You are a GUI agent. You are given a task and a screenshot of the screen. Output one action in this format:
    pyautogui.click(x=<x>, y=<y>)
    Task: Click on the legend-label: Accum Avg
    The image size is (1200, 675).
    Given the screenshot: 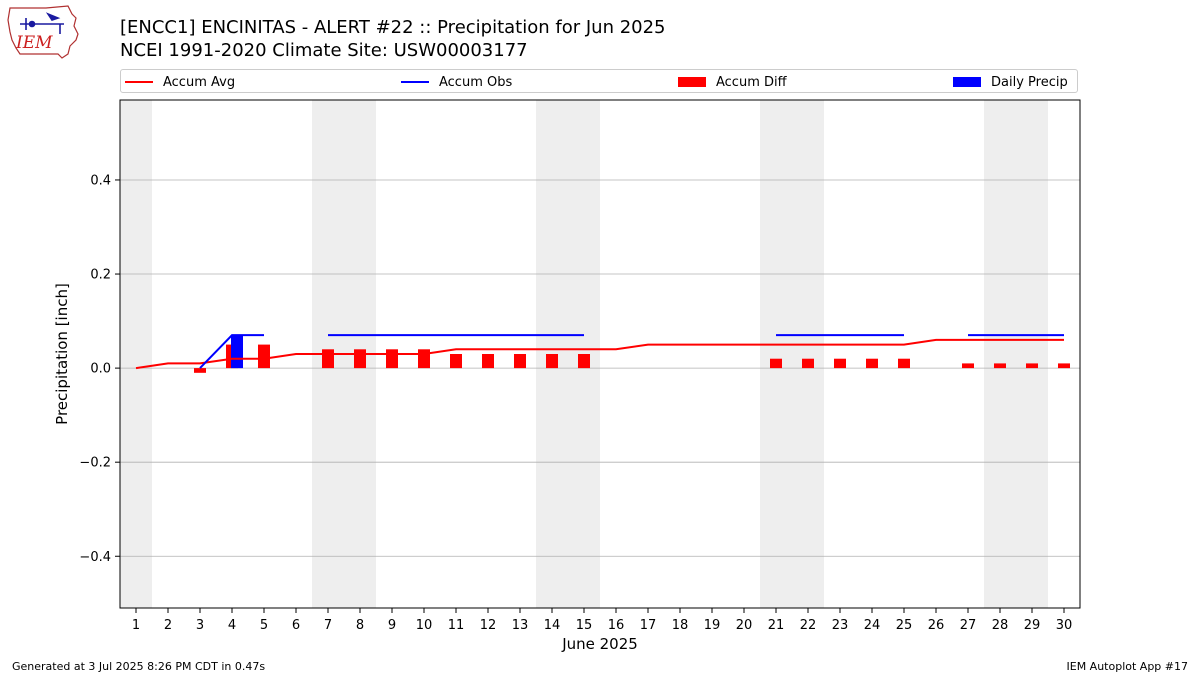 What is the action you would take?
    pyautogui.click(x=199, y=82)
    